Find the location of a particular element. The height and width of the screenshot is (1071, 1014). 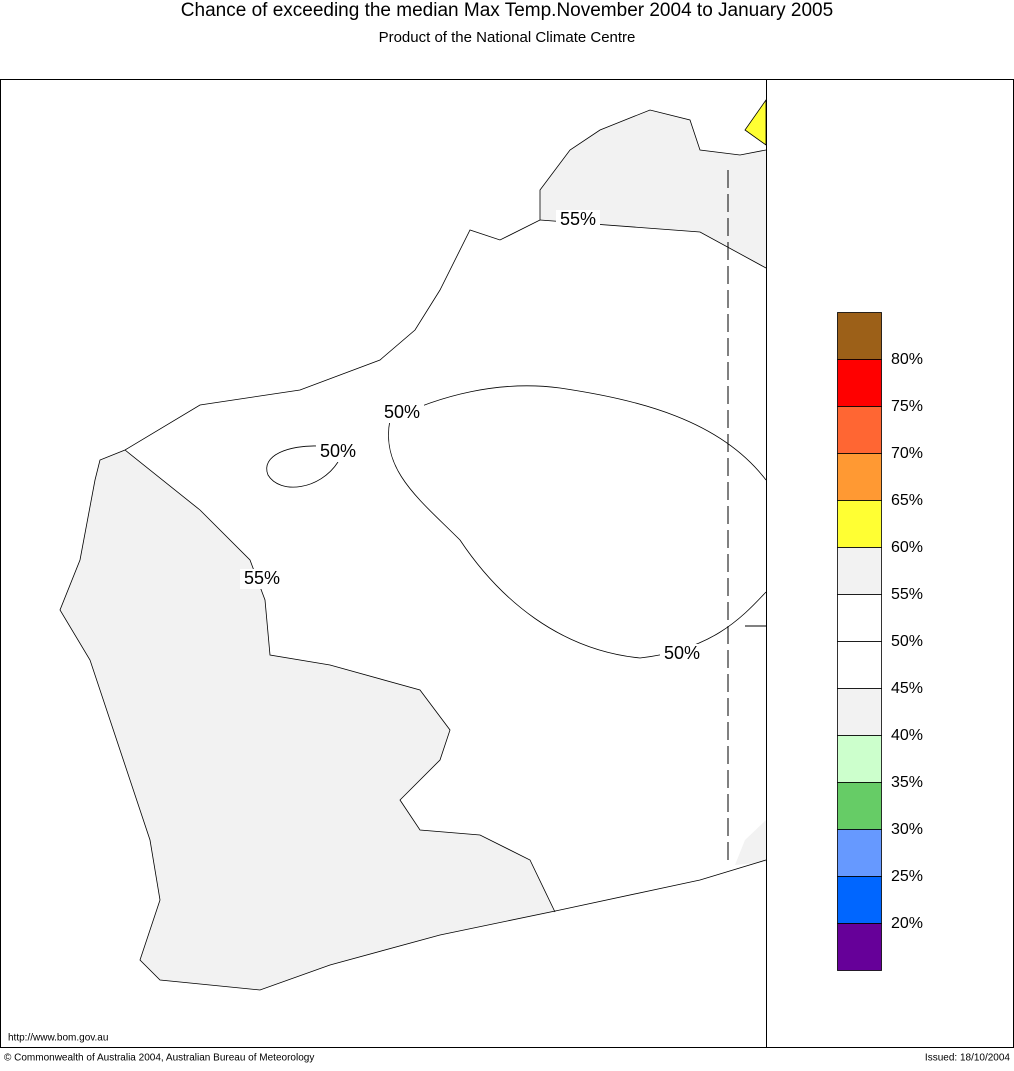

legend-label: 55% is located at coordinates (907, 594).